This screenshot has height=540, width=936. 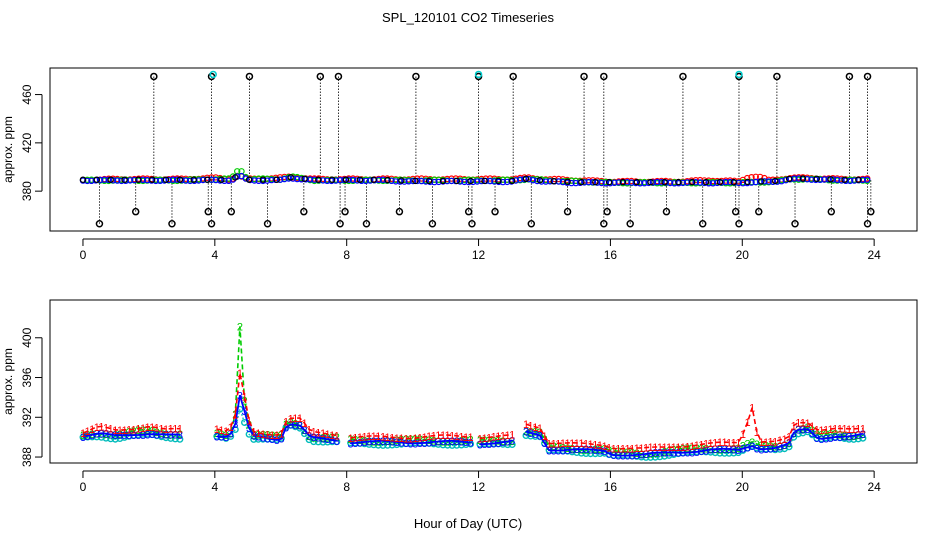 What do you see at coordinates (479, 255) in the screenshot?
I see `x-tick-label: 12` at bounding box center [479, 255].